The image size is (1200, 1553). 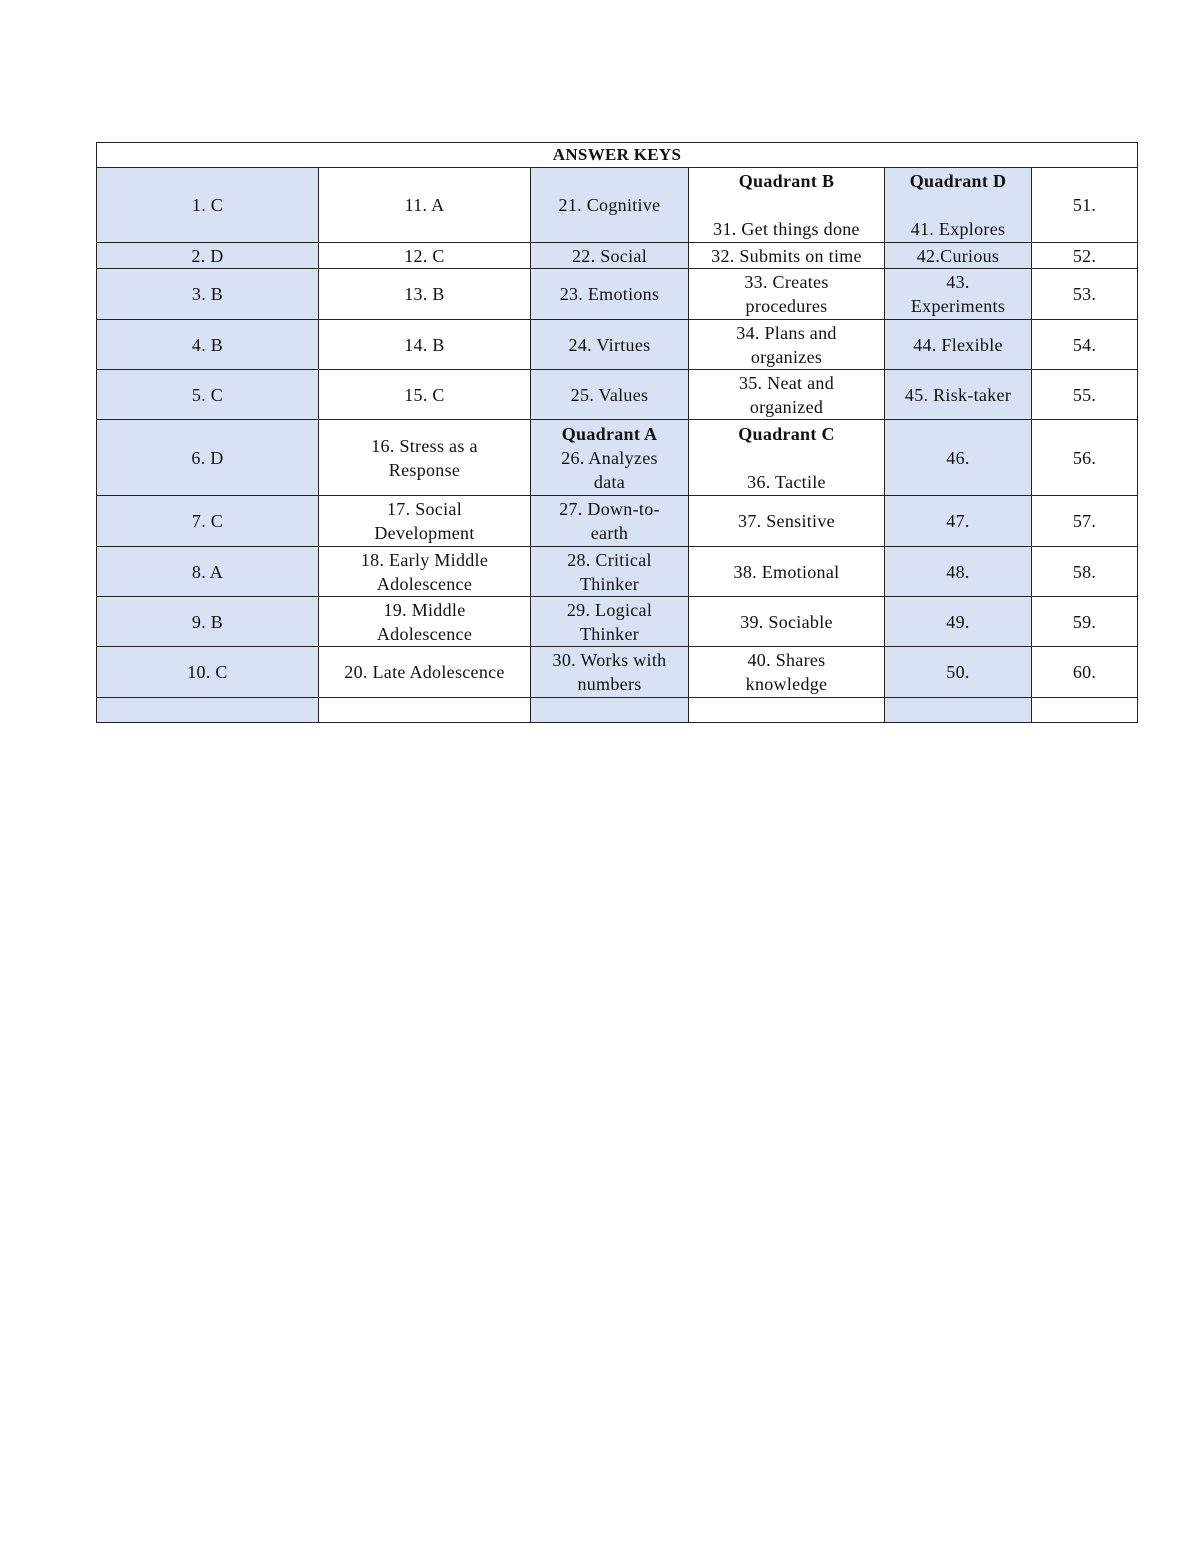 I want to click on answer-text: 23. Emotions, so click(x=609, y=294).